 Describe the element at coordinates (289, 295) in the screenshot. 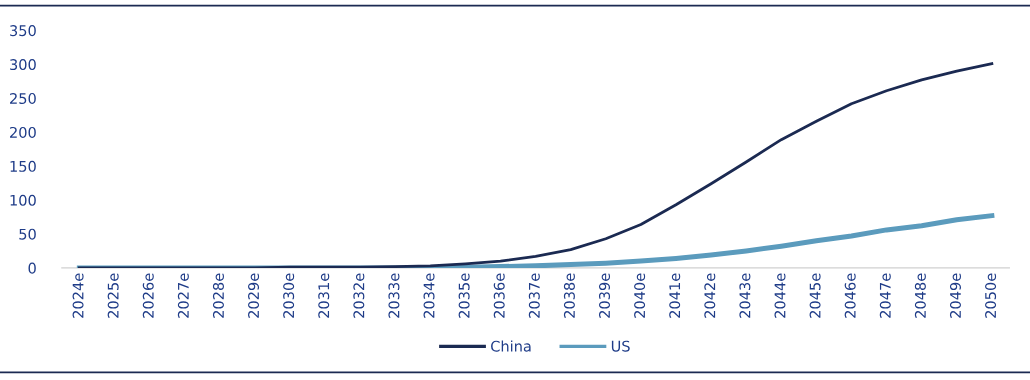

I see `x-tick-label: 2030e` at that location.